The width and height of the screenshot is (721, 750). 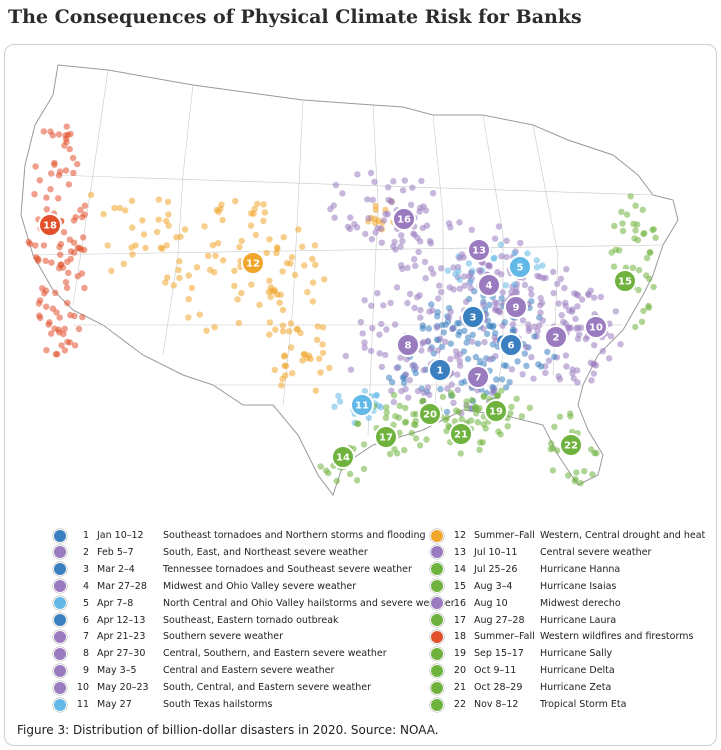 I want to click on event-marker-label: 13, so click(x=479, y=251).